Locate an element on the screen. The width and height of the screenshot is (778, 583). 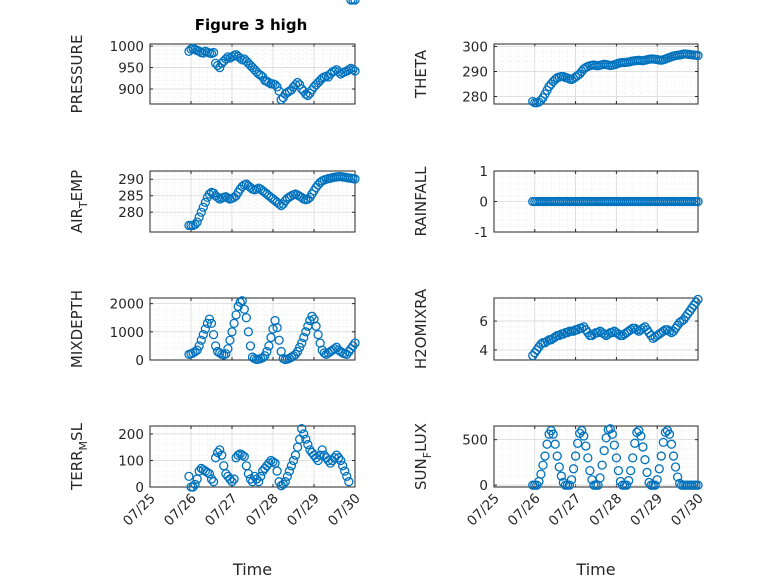
y-tick-label: 280 is located at coordinates (475, 98).